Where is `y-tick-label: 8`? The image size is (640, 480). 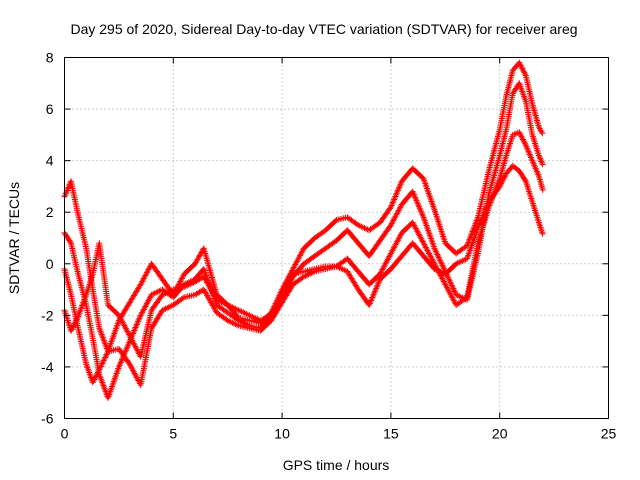 y-tick-label: 8 is located at coordinates (50, 58).